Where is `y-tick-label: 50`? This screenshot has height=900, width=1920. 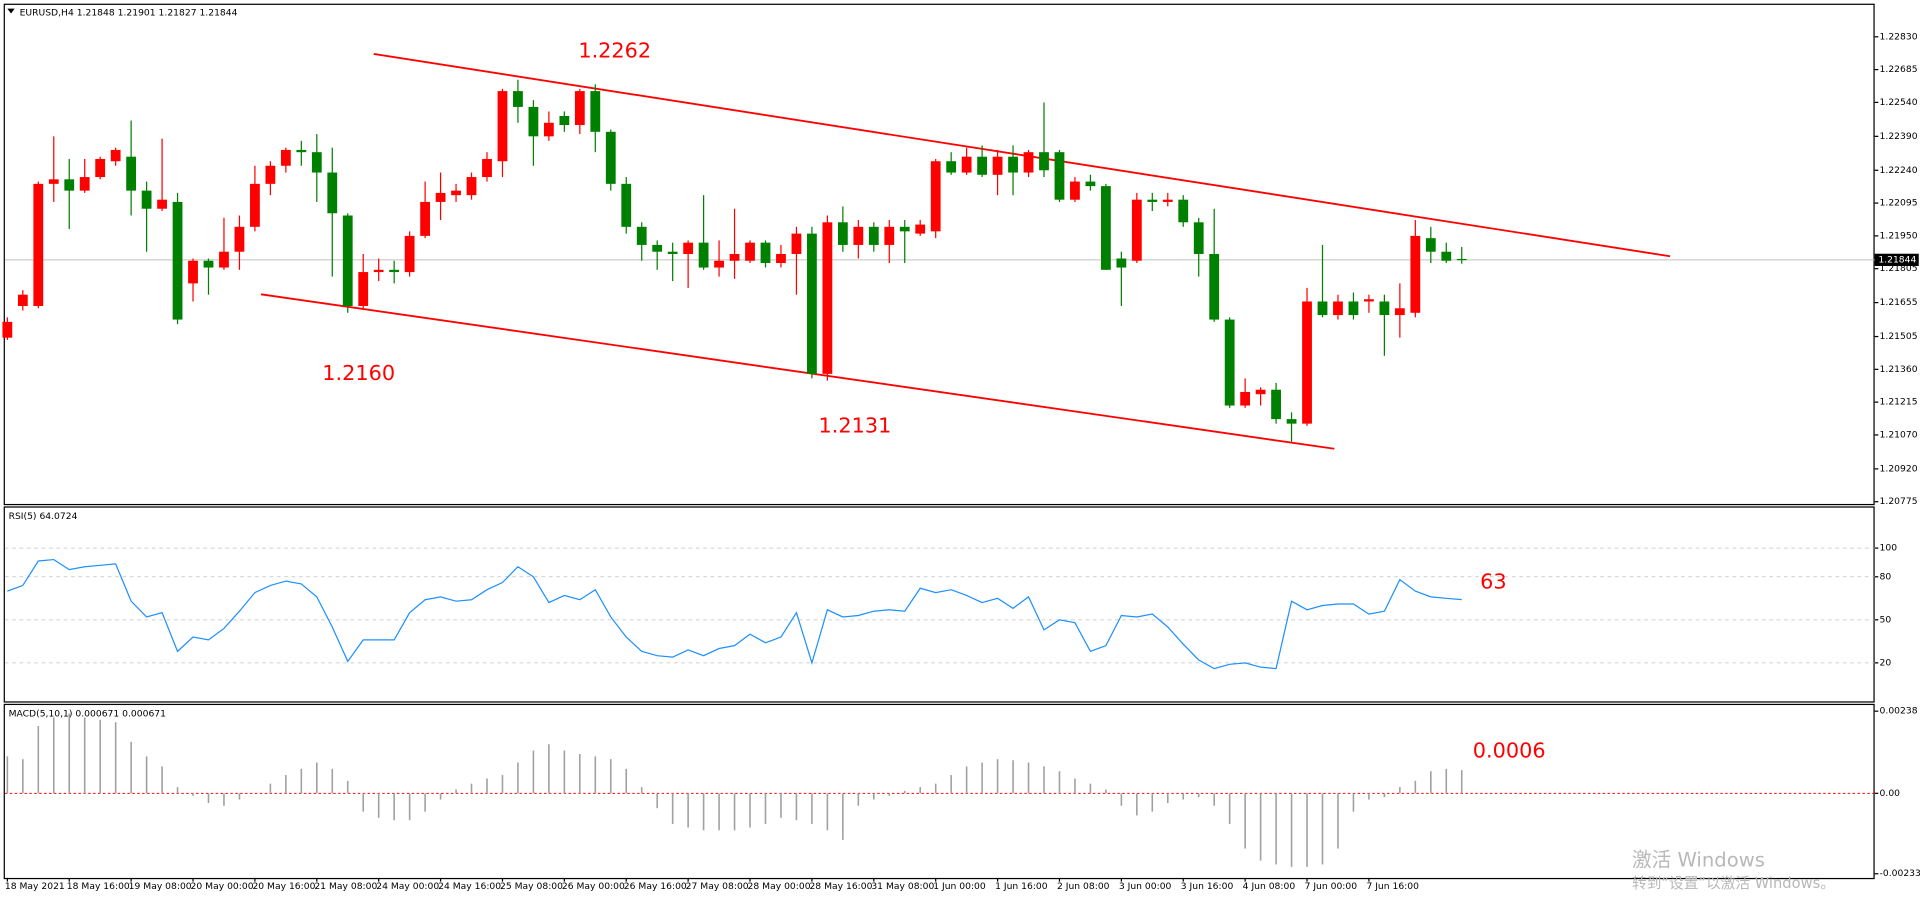
y-tick-label: 50 is located at coordinates (1886, 619).